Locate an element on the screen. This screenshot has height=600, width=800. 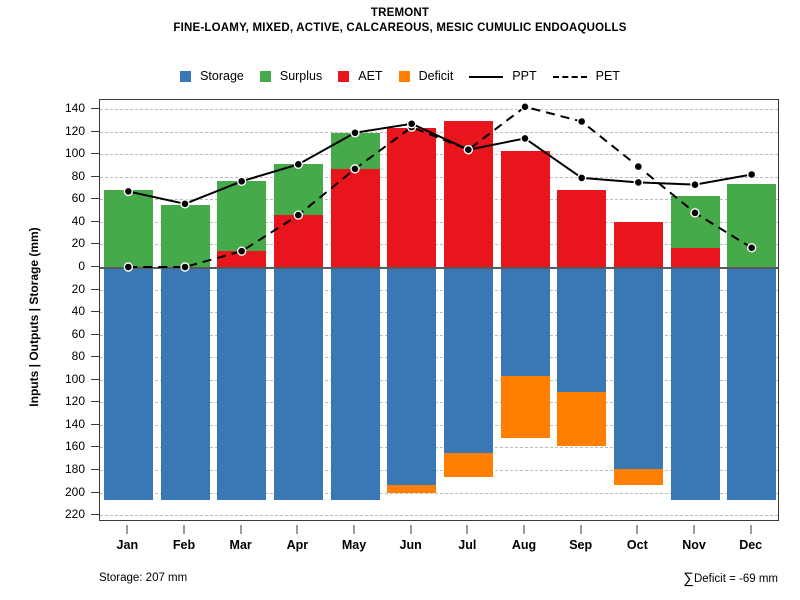
bar-deficit-Jul is located at coordinates (468, 465).